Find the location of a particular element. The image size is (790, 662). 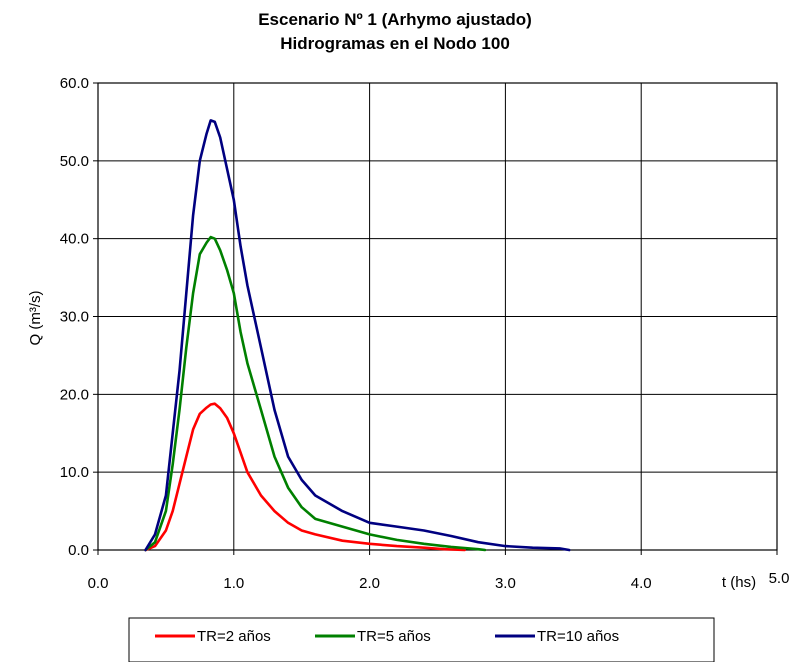

x-axis-label: t (hs) is located at coordinates (739, 582).